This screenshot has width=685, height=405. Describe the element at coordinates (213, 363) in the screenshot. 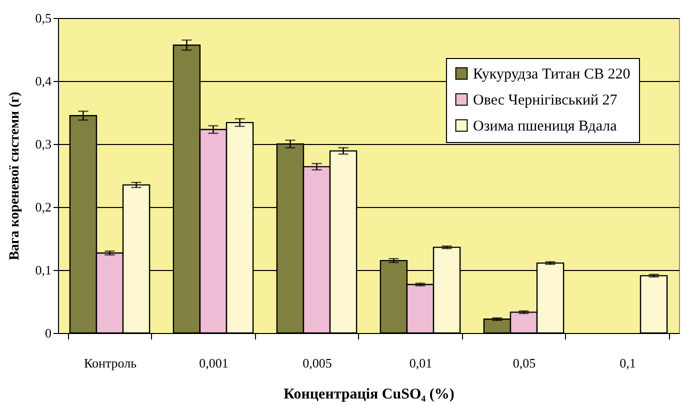

I see `x-tick-label: 0,001` at that location.